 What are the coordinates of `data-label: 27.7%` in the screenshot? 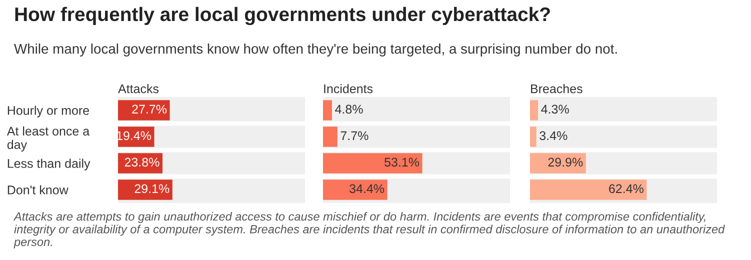 It's located at (149, 109).